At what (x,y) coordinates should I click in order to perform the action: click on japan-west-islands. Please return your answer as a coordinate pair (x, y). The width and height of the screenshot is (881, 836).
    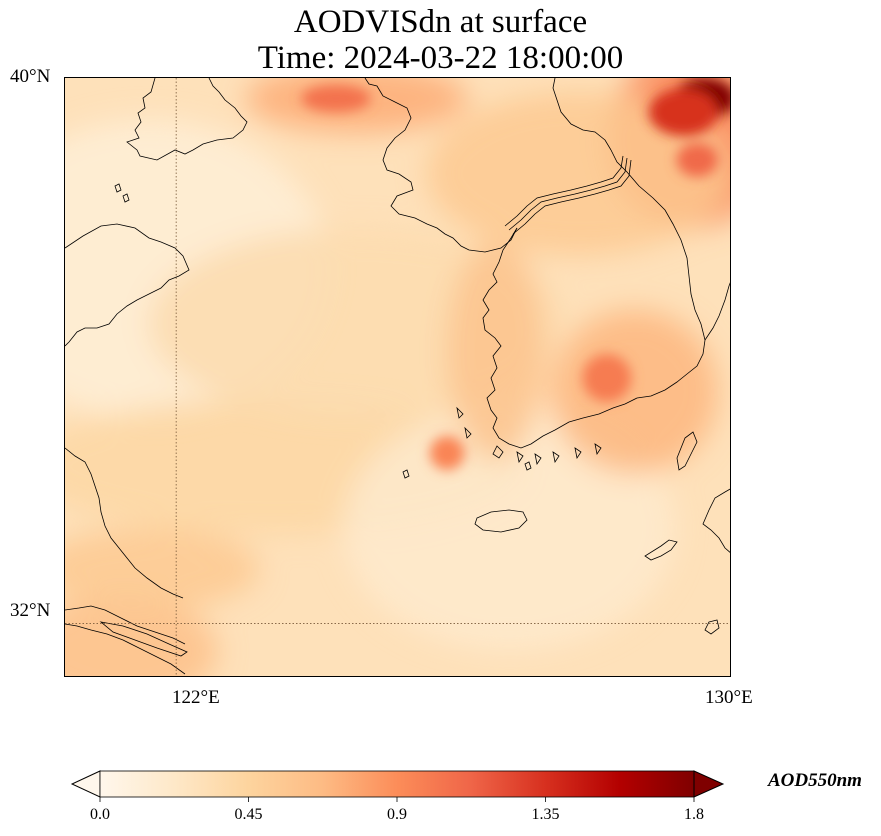
    Looking at the image, I should click on (661, 550).